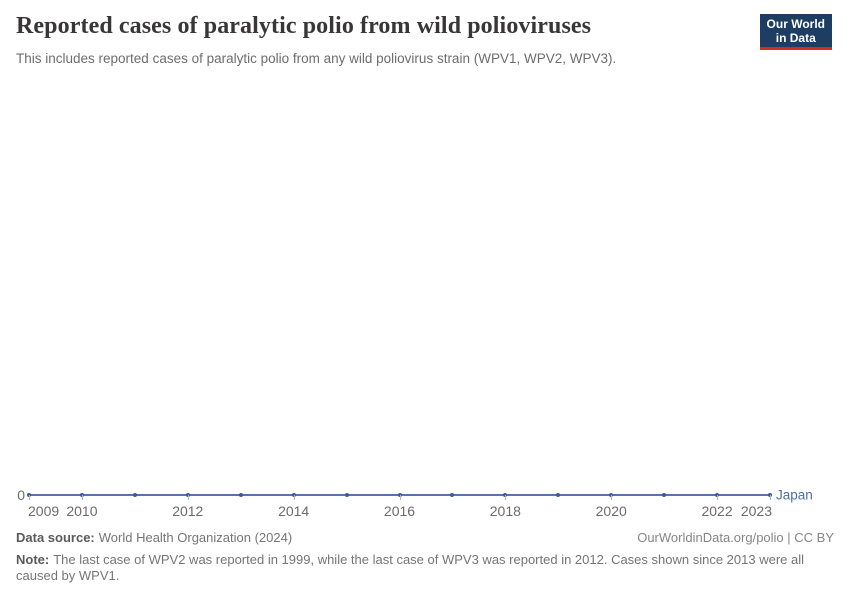 Image resolution: width=850 pixels, height=600 pixels. I want to click on data-point-2021, so click(664, 495).